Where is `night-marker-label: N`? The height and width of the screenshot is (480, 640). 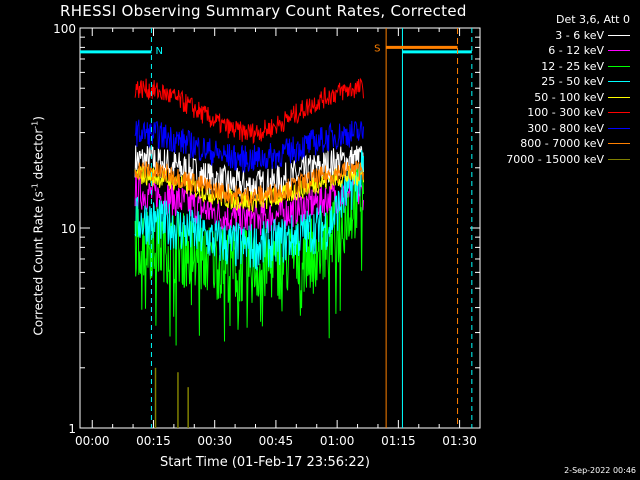
night-marker-label: N is located at coordinates (159, 51).